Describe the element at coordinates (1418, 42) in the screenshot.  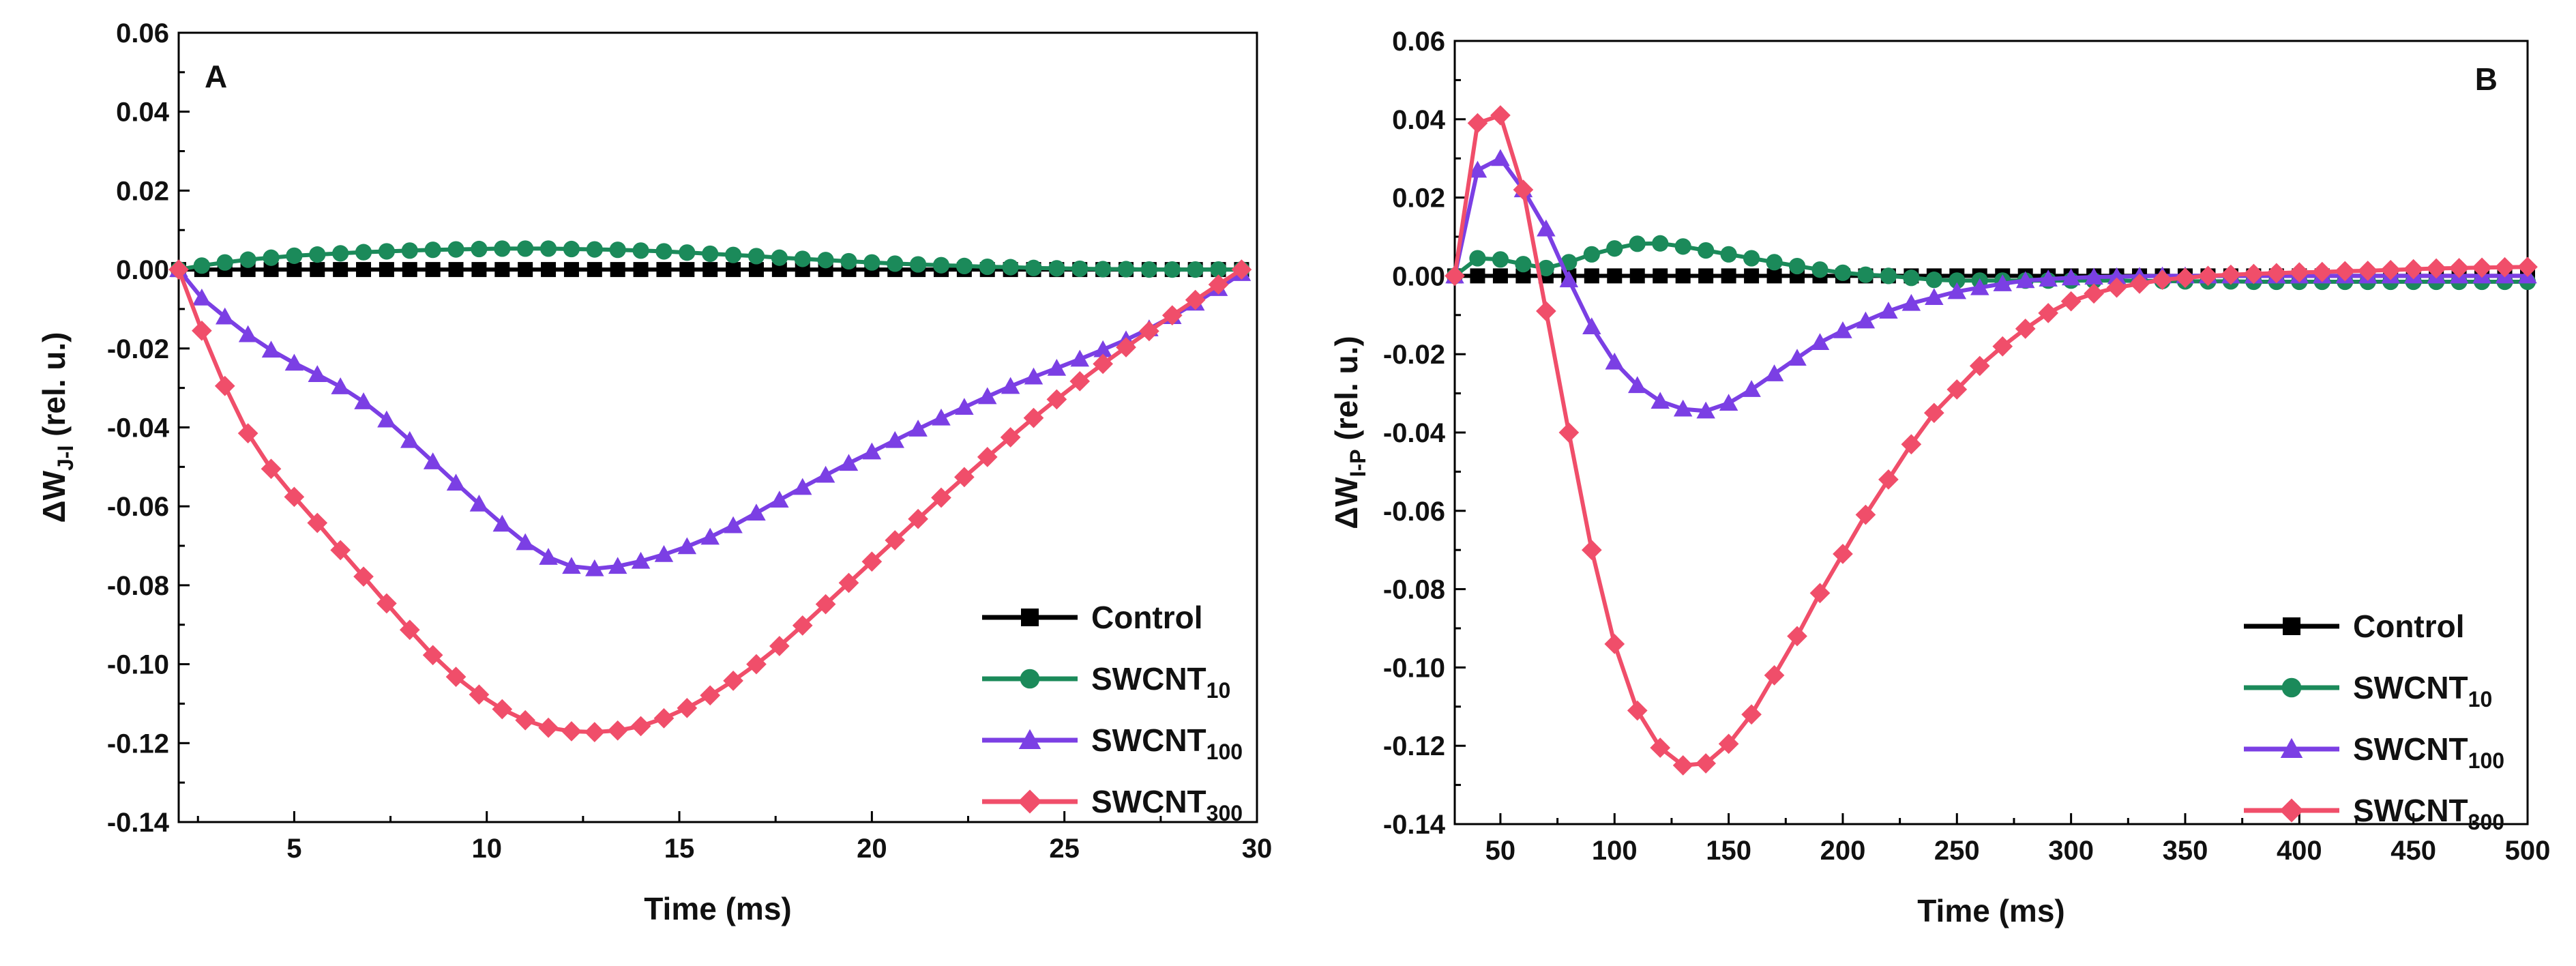
I see `y-tick-label: 0.06` at that location.